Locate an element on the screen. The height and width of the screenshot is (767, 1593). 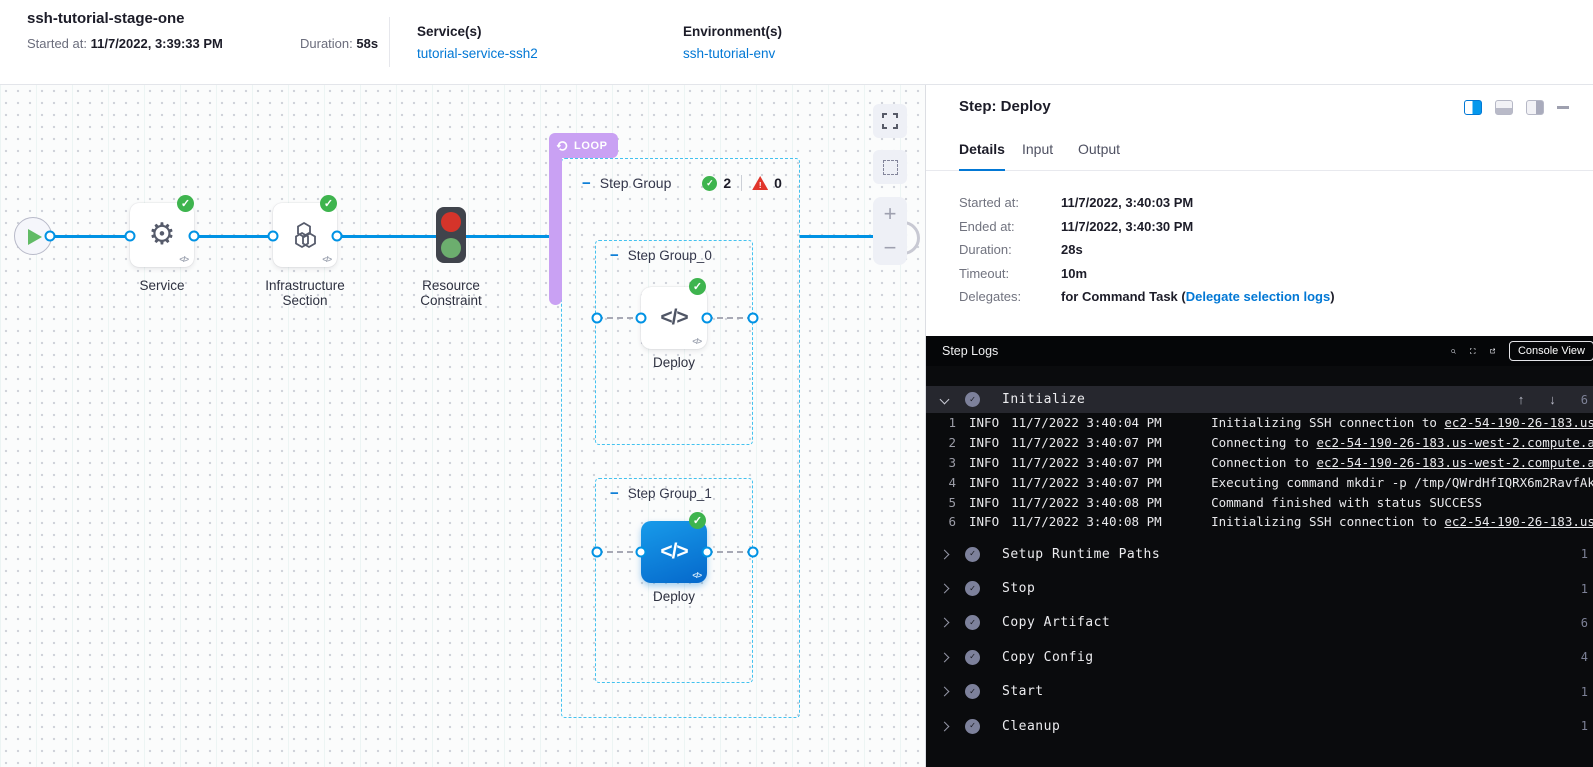
services-column: Service(s) tutorial-service-ssh2 is located at coordinates (477, 42).